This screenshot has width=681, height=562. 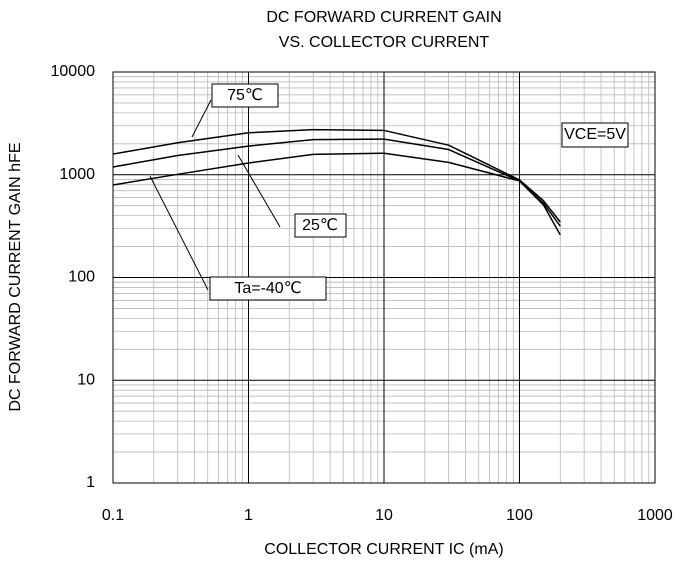 I want to click on annotation: VCE=5V, so click(x=595, y=134).